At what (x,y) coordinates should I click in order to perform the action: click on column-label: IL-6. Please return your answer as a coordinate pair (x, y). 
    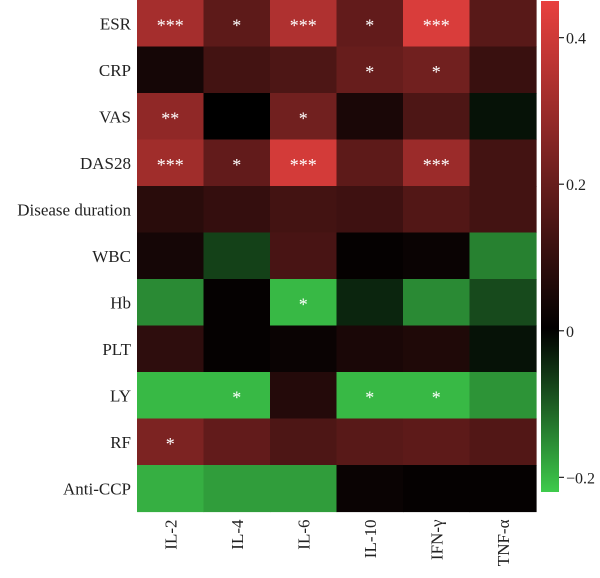
    Looking at the image, I should click on (303, 535).